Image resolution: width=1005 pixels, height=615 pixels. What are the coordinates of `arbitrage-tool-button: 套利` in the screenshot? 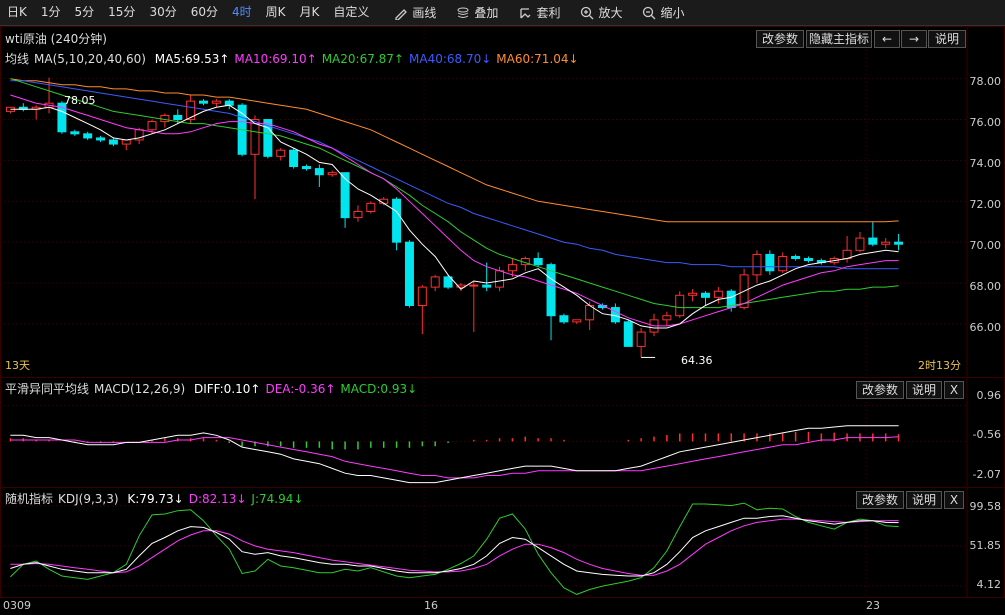 It's located at (539, 12).